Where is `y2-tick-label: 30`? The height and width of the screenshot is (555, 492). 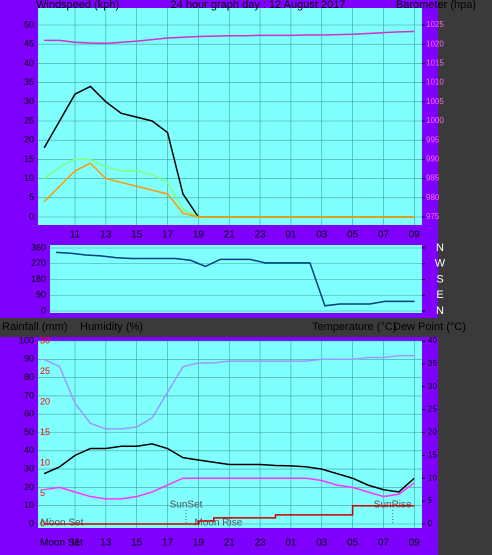 y2-tick-label: 30 is located at coordinates (432, 386).